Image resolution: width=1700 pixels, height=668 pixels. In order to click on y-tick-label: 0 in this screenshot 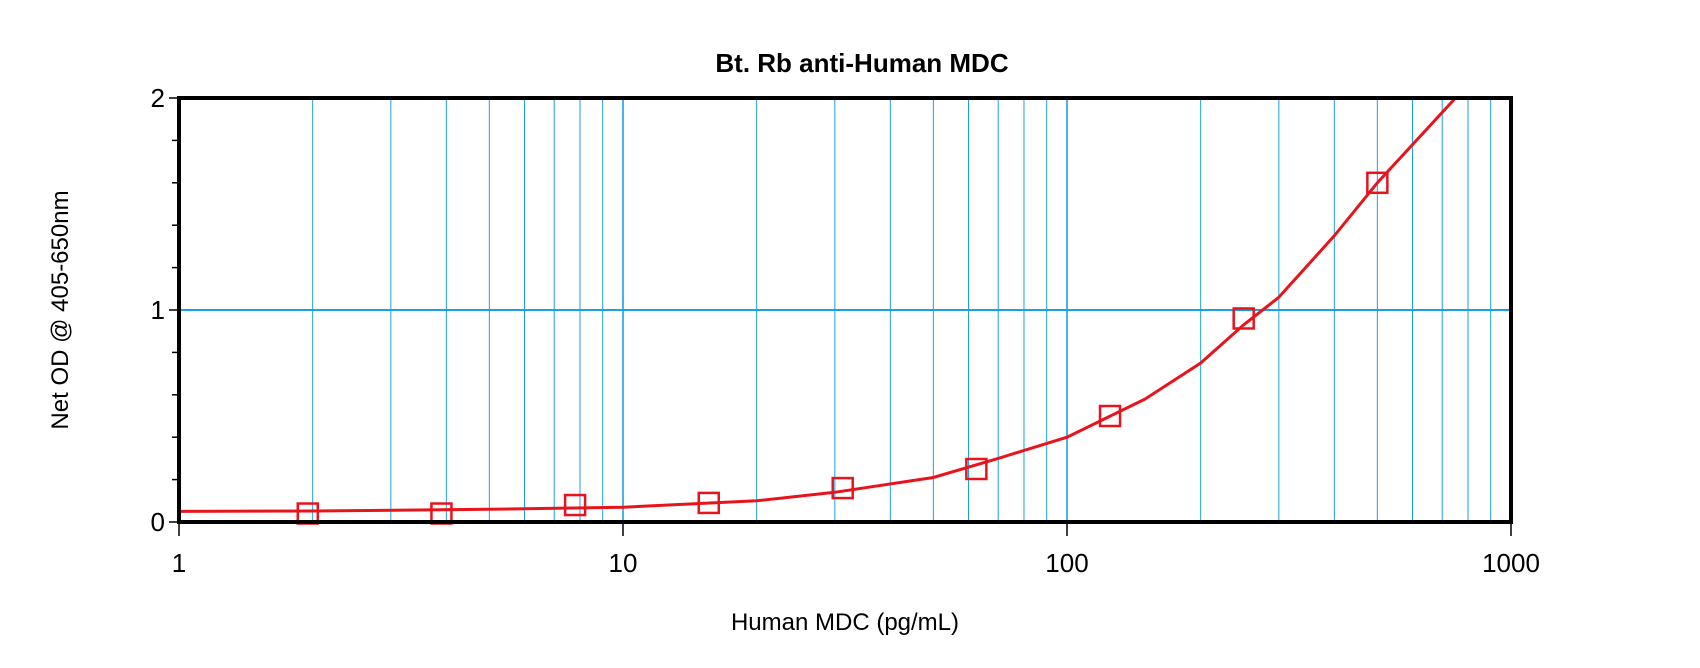, I will do `click(158, 522)`.